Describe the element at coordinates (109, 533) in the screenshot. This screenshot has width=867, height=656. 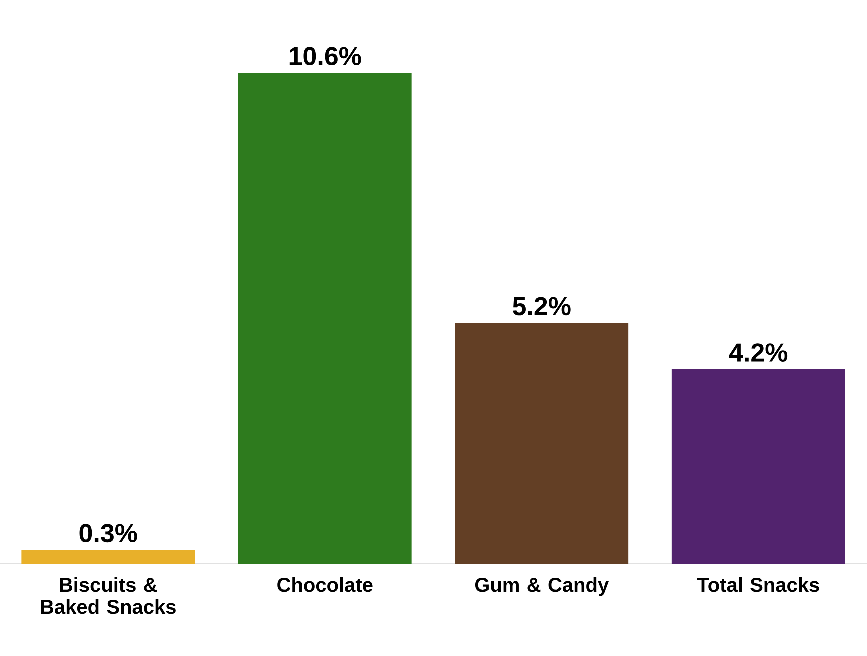
I see `data-label: 0.3%` at that location.